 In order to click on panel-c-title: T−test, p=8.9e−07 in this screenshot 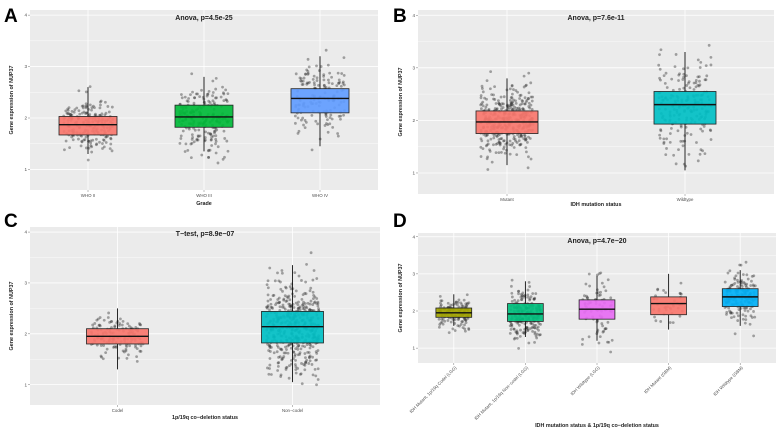, I will do `click(205, 234)`.